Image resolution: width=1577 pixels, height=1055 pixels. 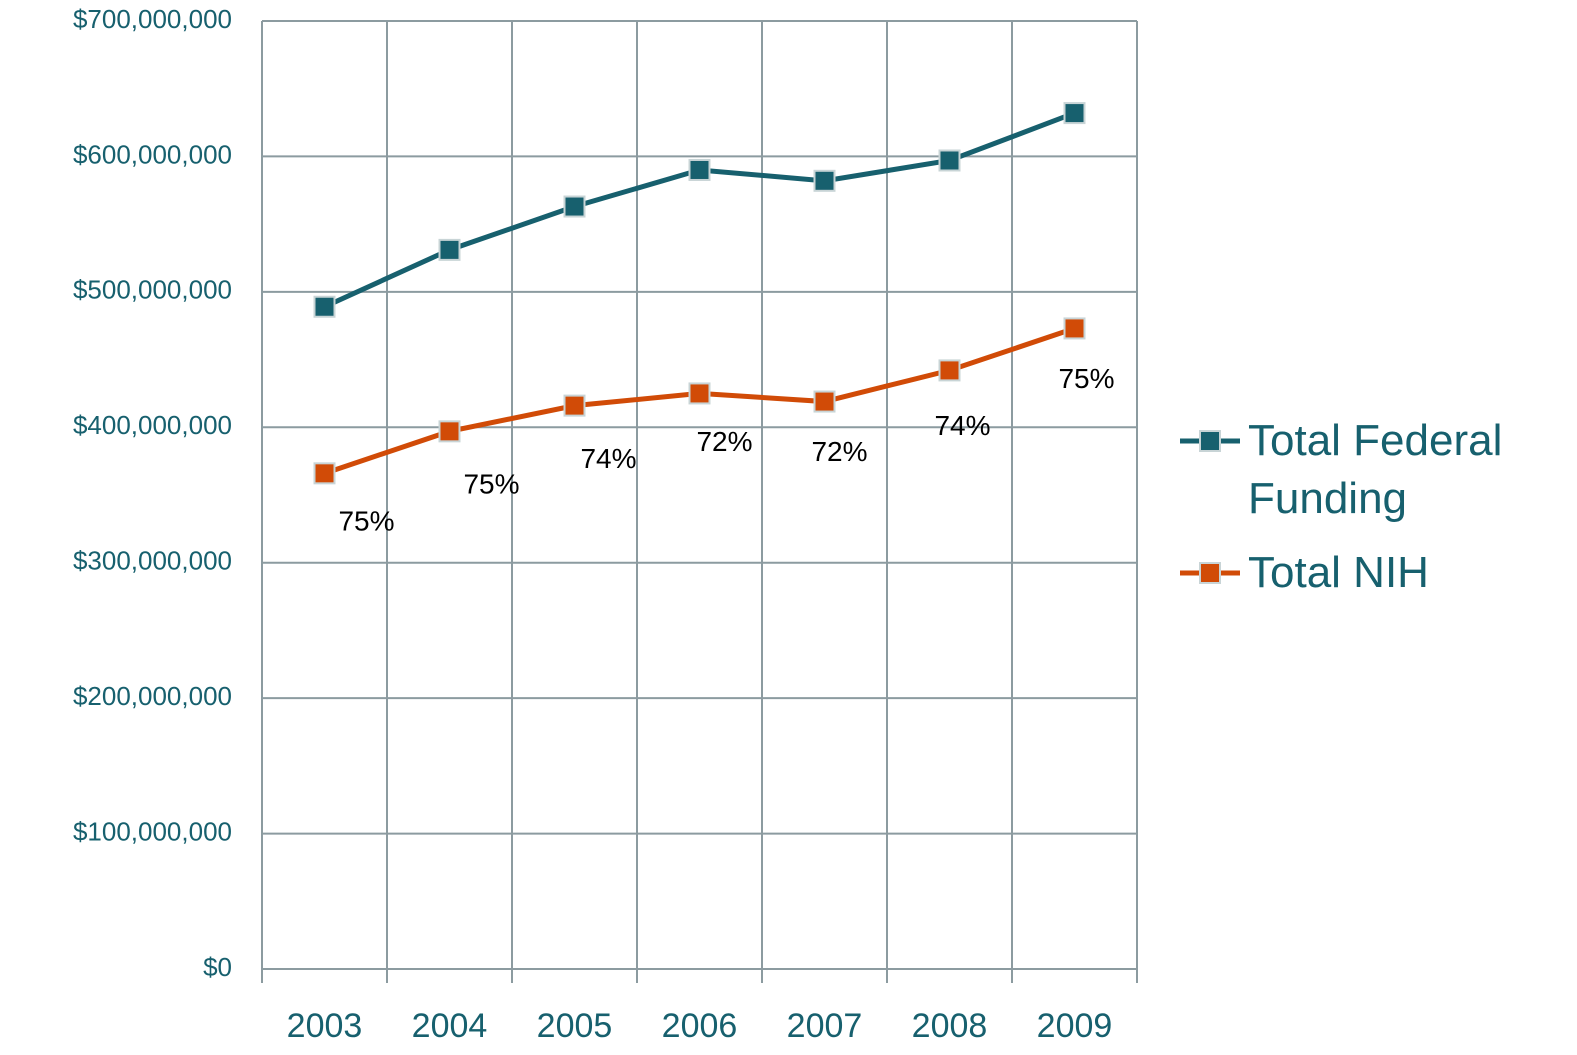 What do you see at coordinates (152, 154) in the screenshot?
I see `y-tick-label: $600,000,000` at bounding box center [152, 154].